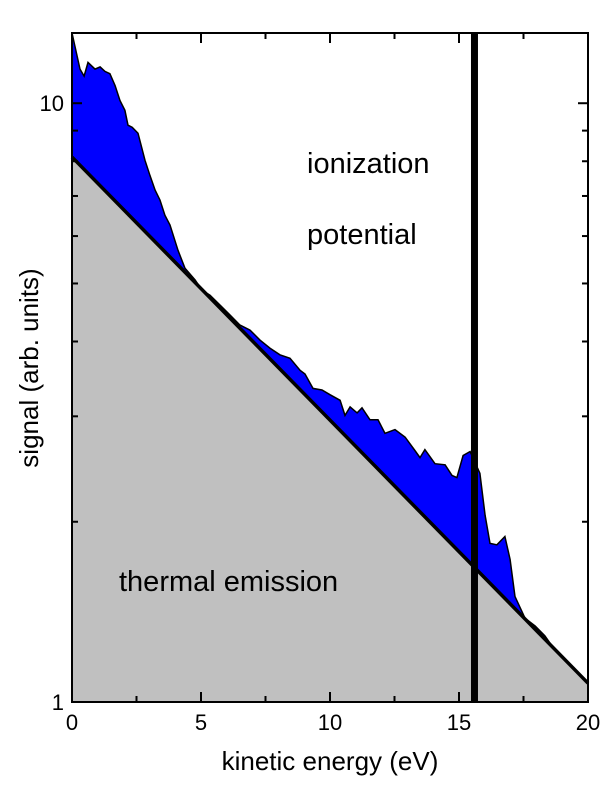 The image size is (610, 800). I want to click on x-tick-label: 15, so click(459, 722).